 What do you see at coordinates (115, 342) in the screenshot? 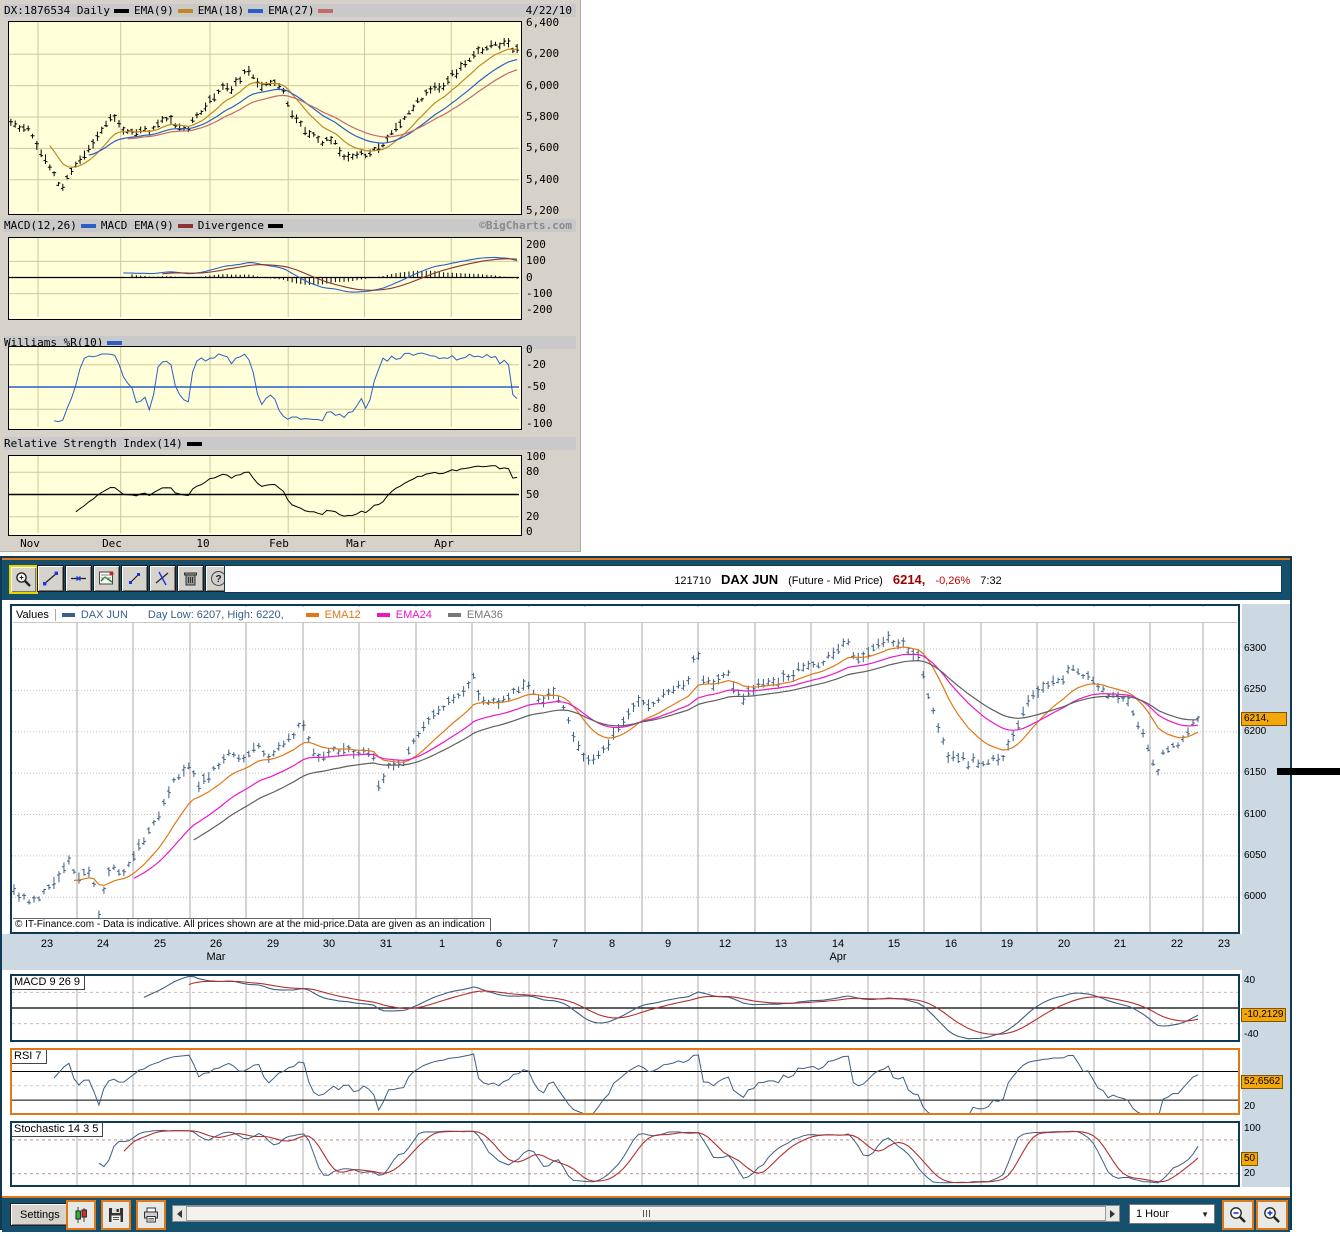
I see `williams-swatch` at bounding box center [115, 342].